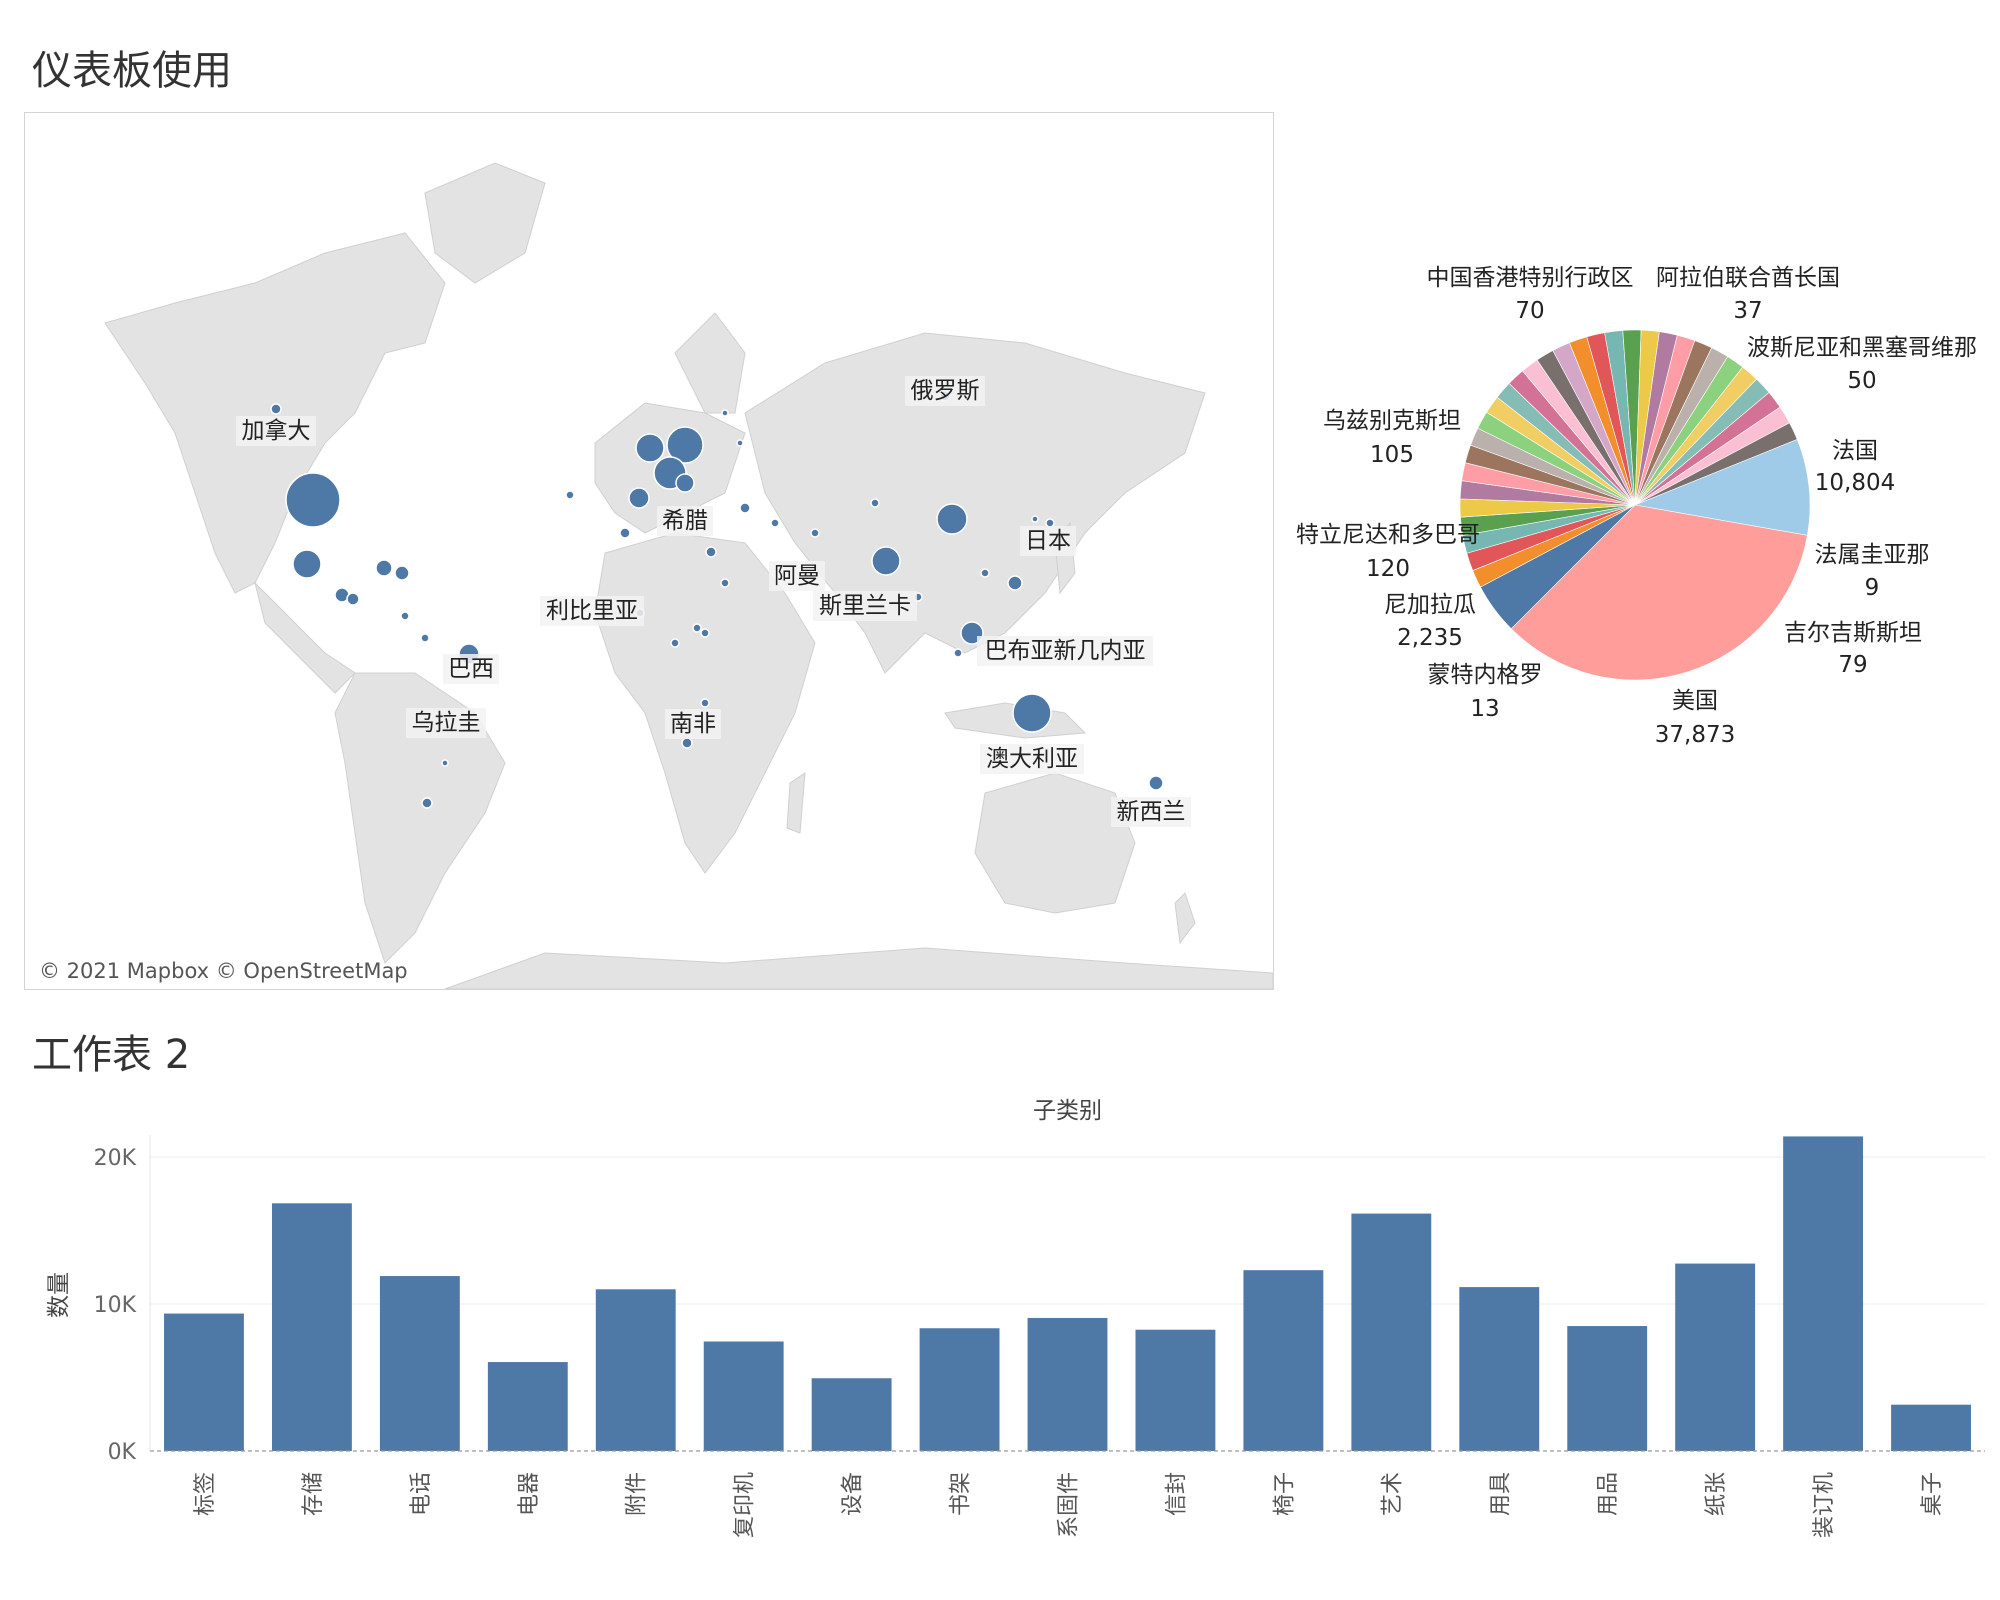 This screenshot has width=2000, height=1600. What do you see at coordinates (1065, 651) in the screenshot?
I see `map-country-label: 巴布亚新几内亚` at bounding box center [1065, 651].